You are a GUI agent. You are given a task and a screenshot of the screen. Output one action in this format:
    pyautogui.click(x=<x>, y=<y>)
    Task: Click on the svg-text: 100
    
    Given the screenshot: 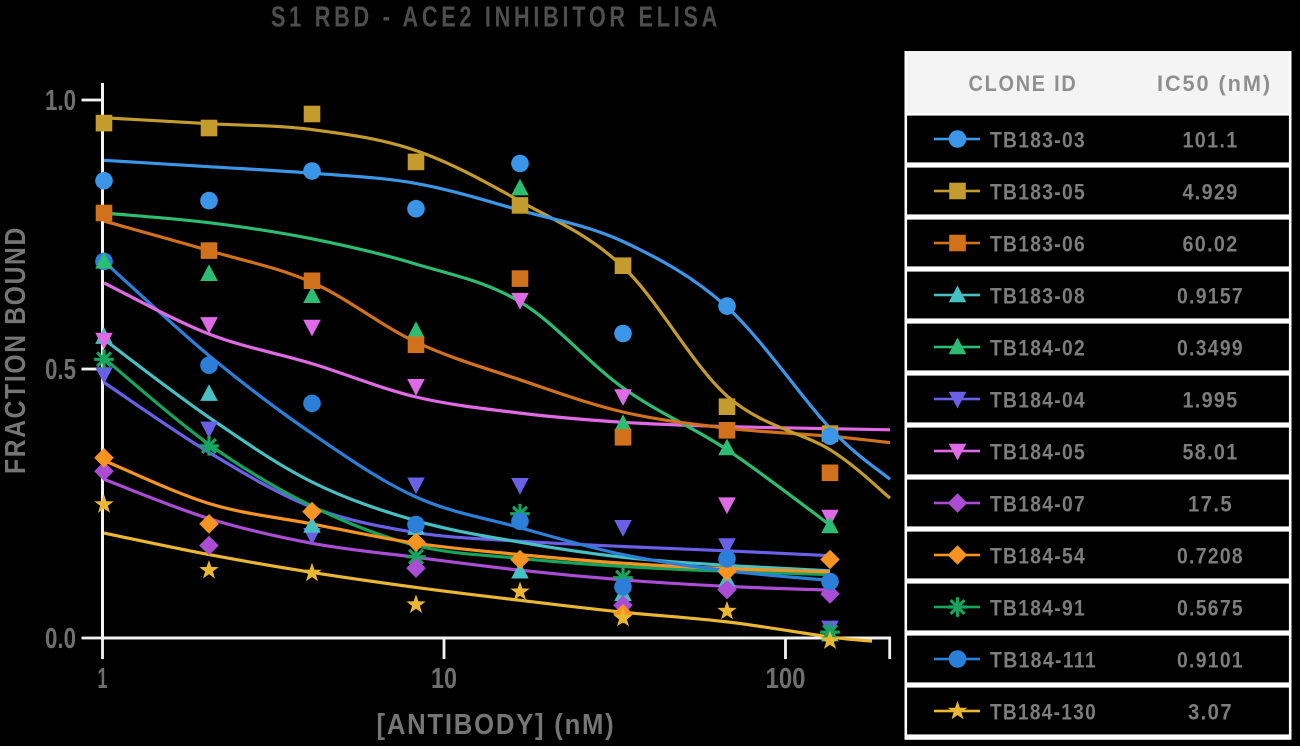 What is the action you would take?
    pyautogui.click(x=786, y=679)
    